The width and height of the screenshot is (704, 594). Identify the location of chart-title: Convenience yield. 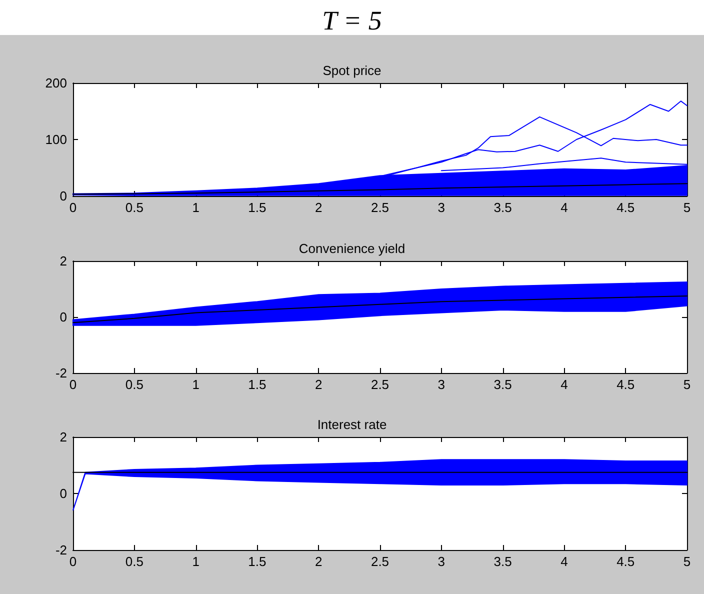
(352, 248).